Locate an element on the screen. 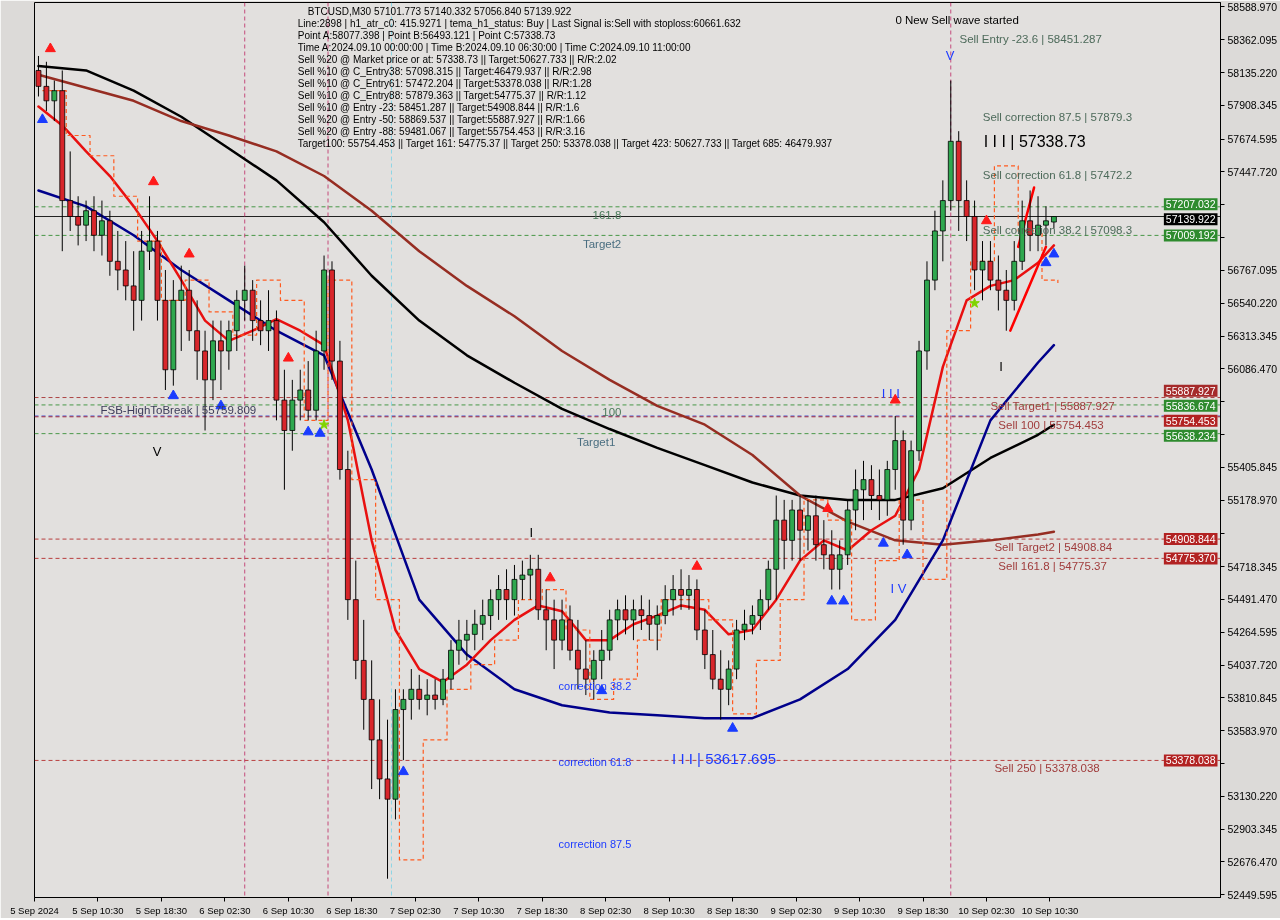  x-tick-label: 7 Sep 10:30 is located at coordinates (479, 910).